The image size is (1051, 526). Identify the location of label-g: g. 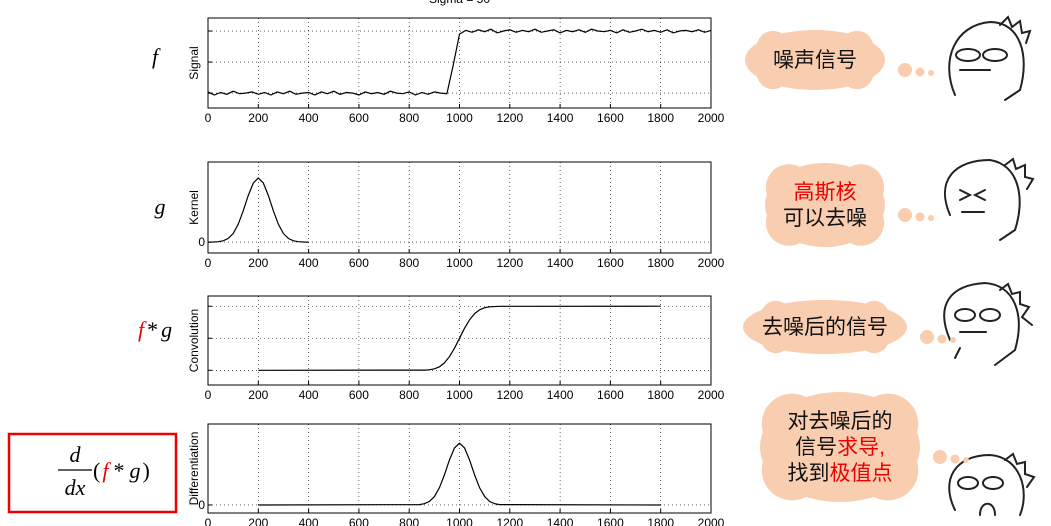
(160, 206).